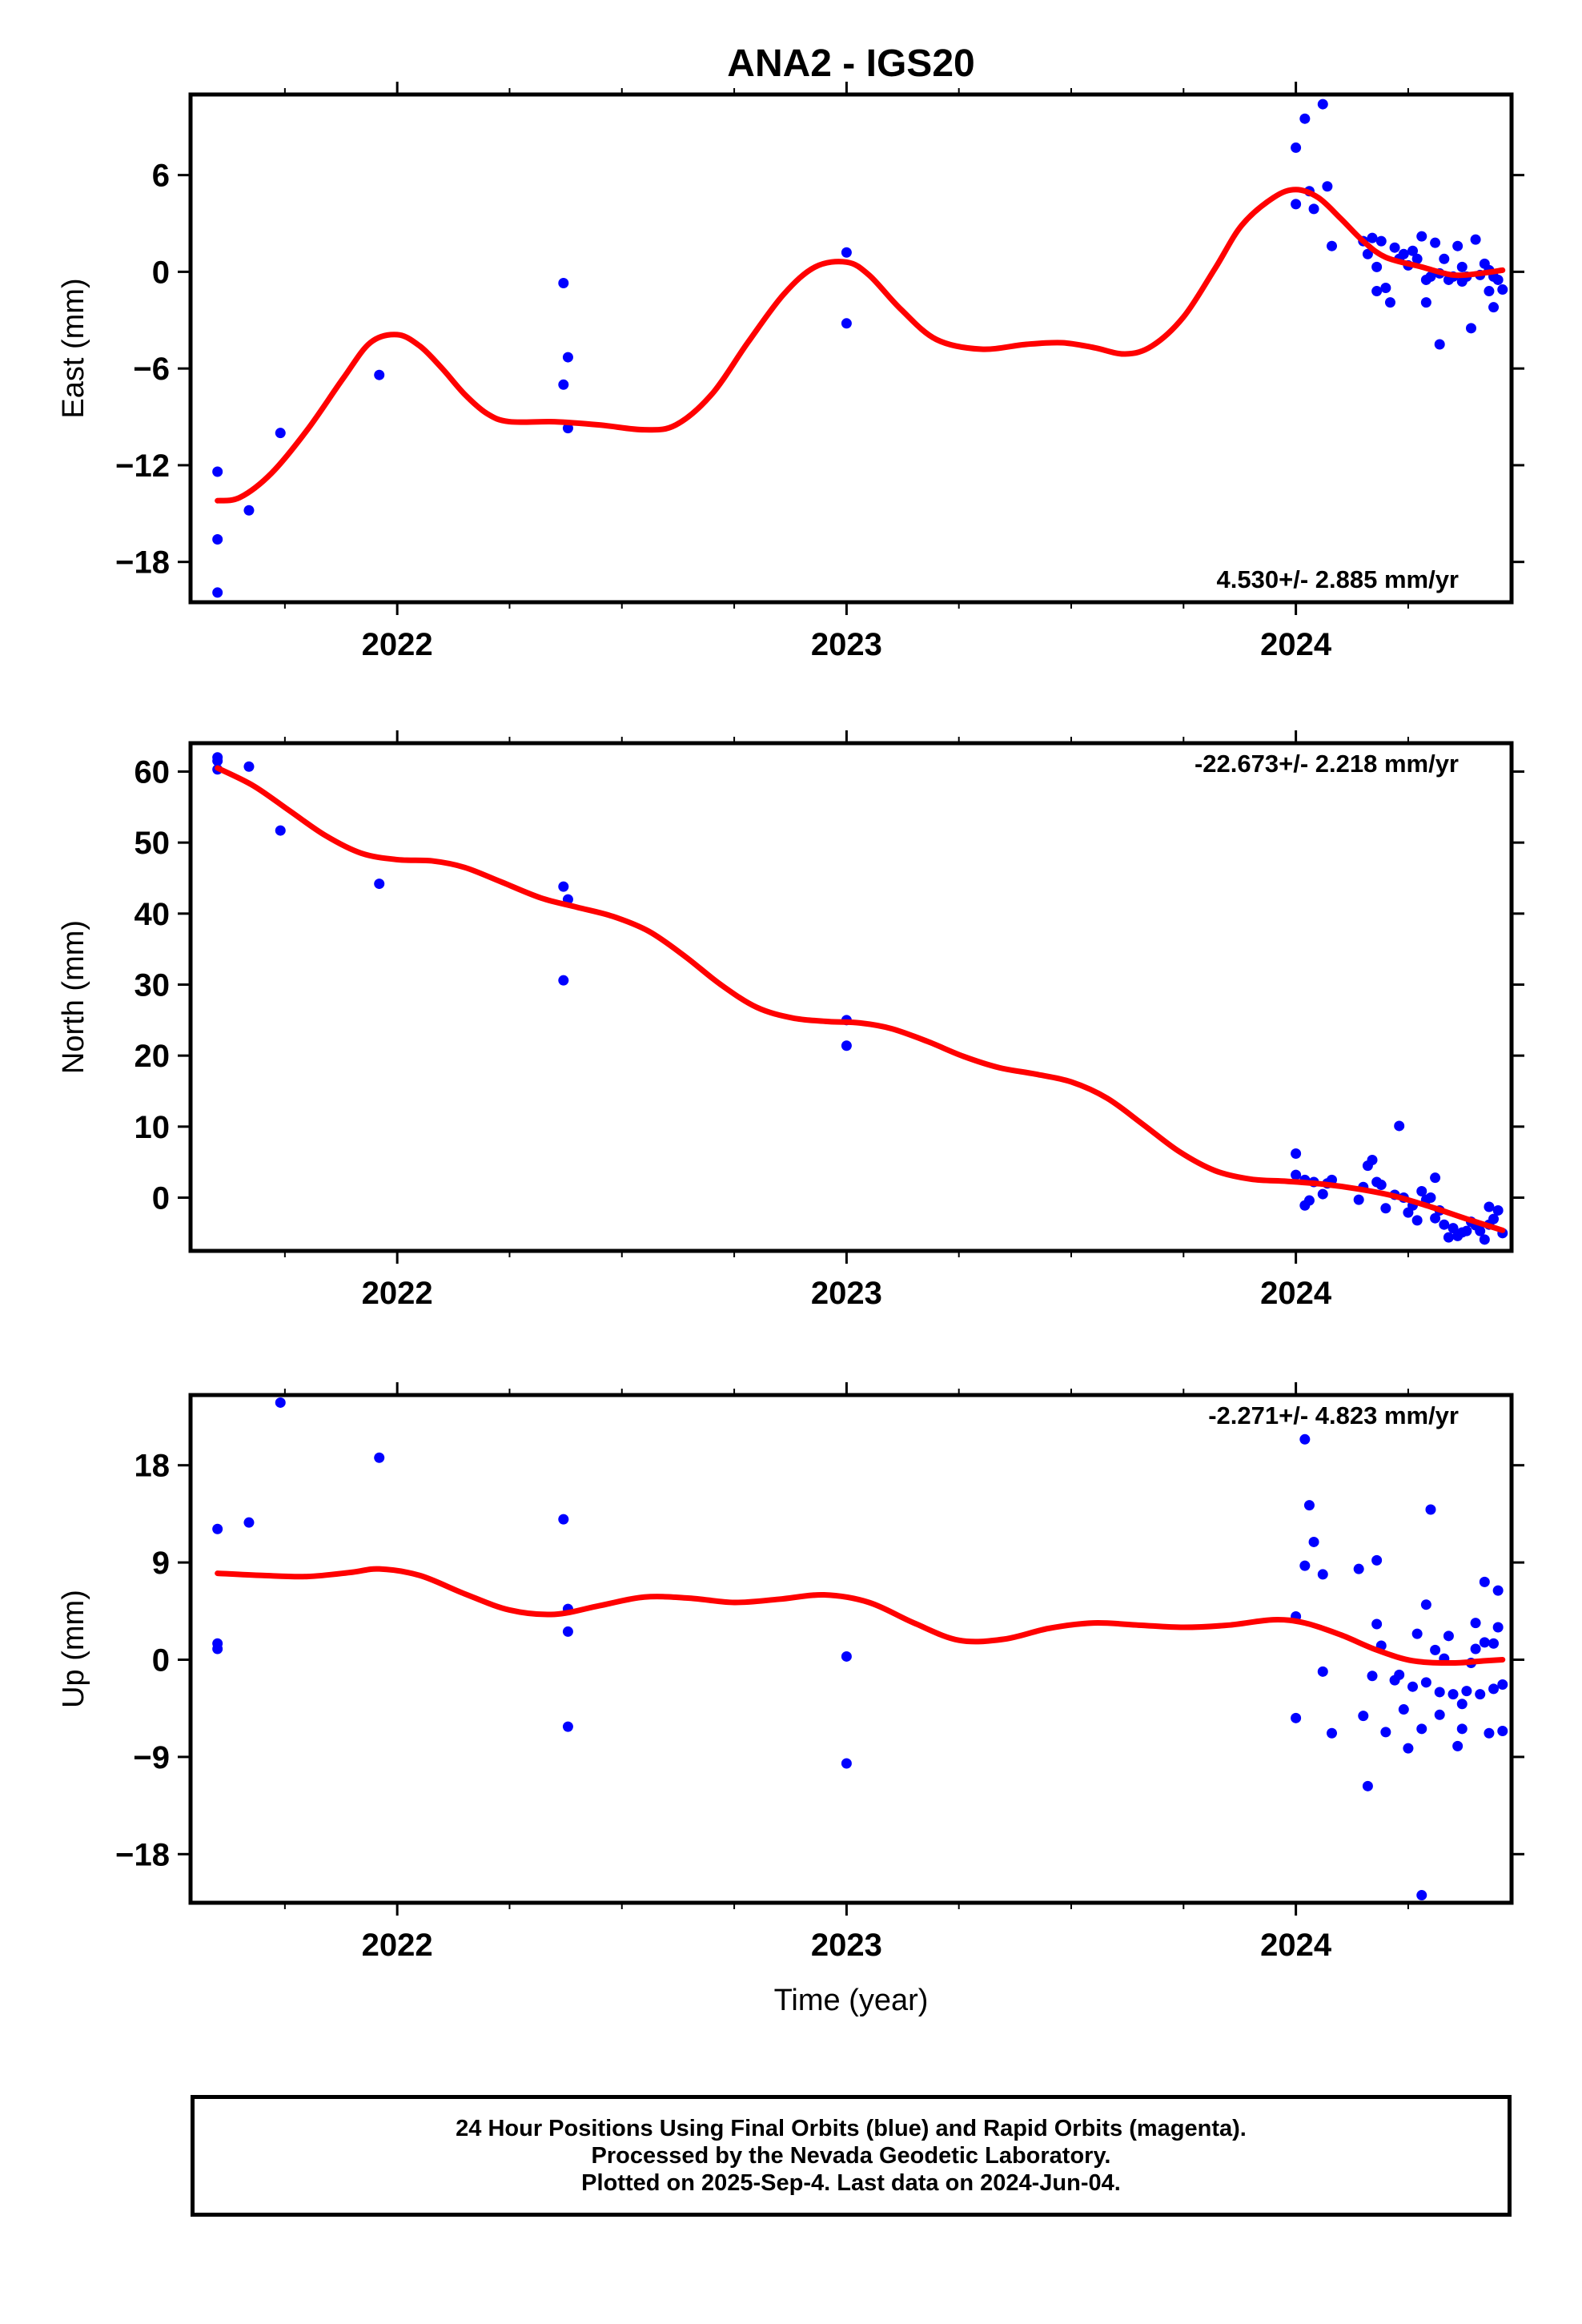  Describe the element at coordinates (142, 563) in the screenshot. I see `y-tick-label: −18` at that location.